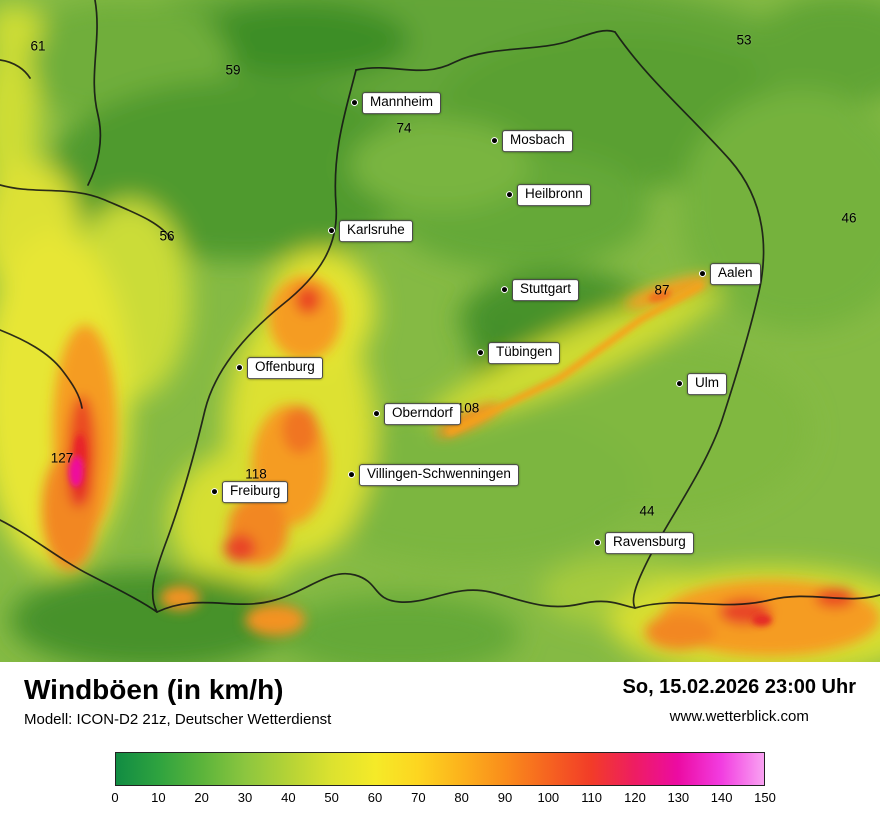  What do you see at coordinates (115, 797) in the screenshot?
I see `legend-tick: 0` at bounding box center [115, 797].